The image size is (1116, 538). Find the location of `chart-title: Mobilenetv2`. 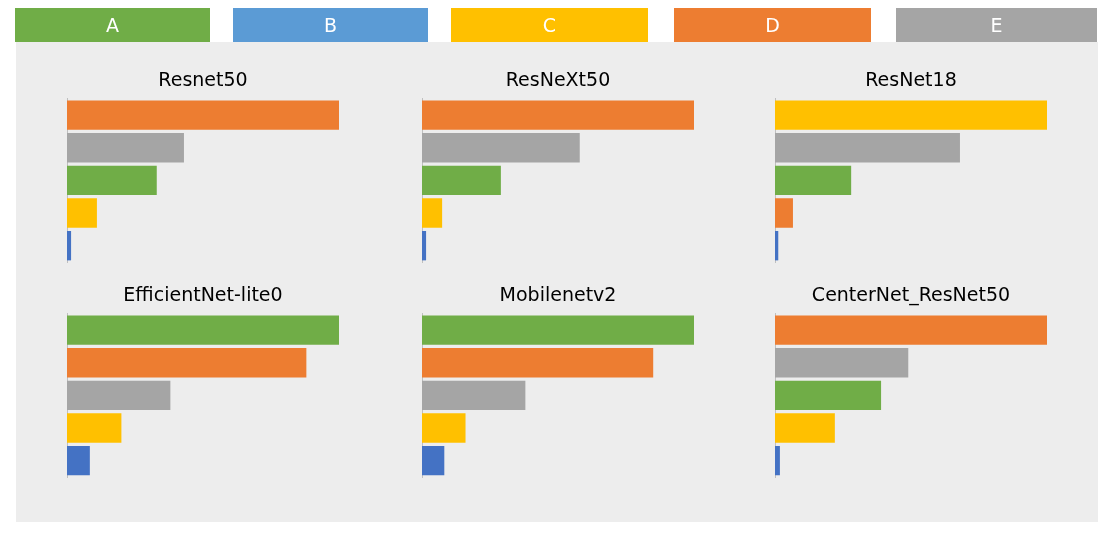

chart-title: Mobilenetv2 is located at coordinates (558, 294).